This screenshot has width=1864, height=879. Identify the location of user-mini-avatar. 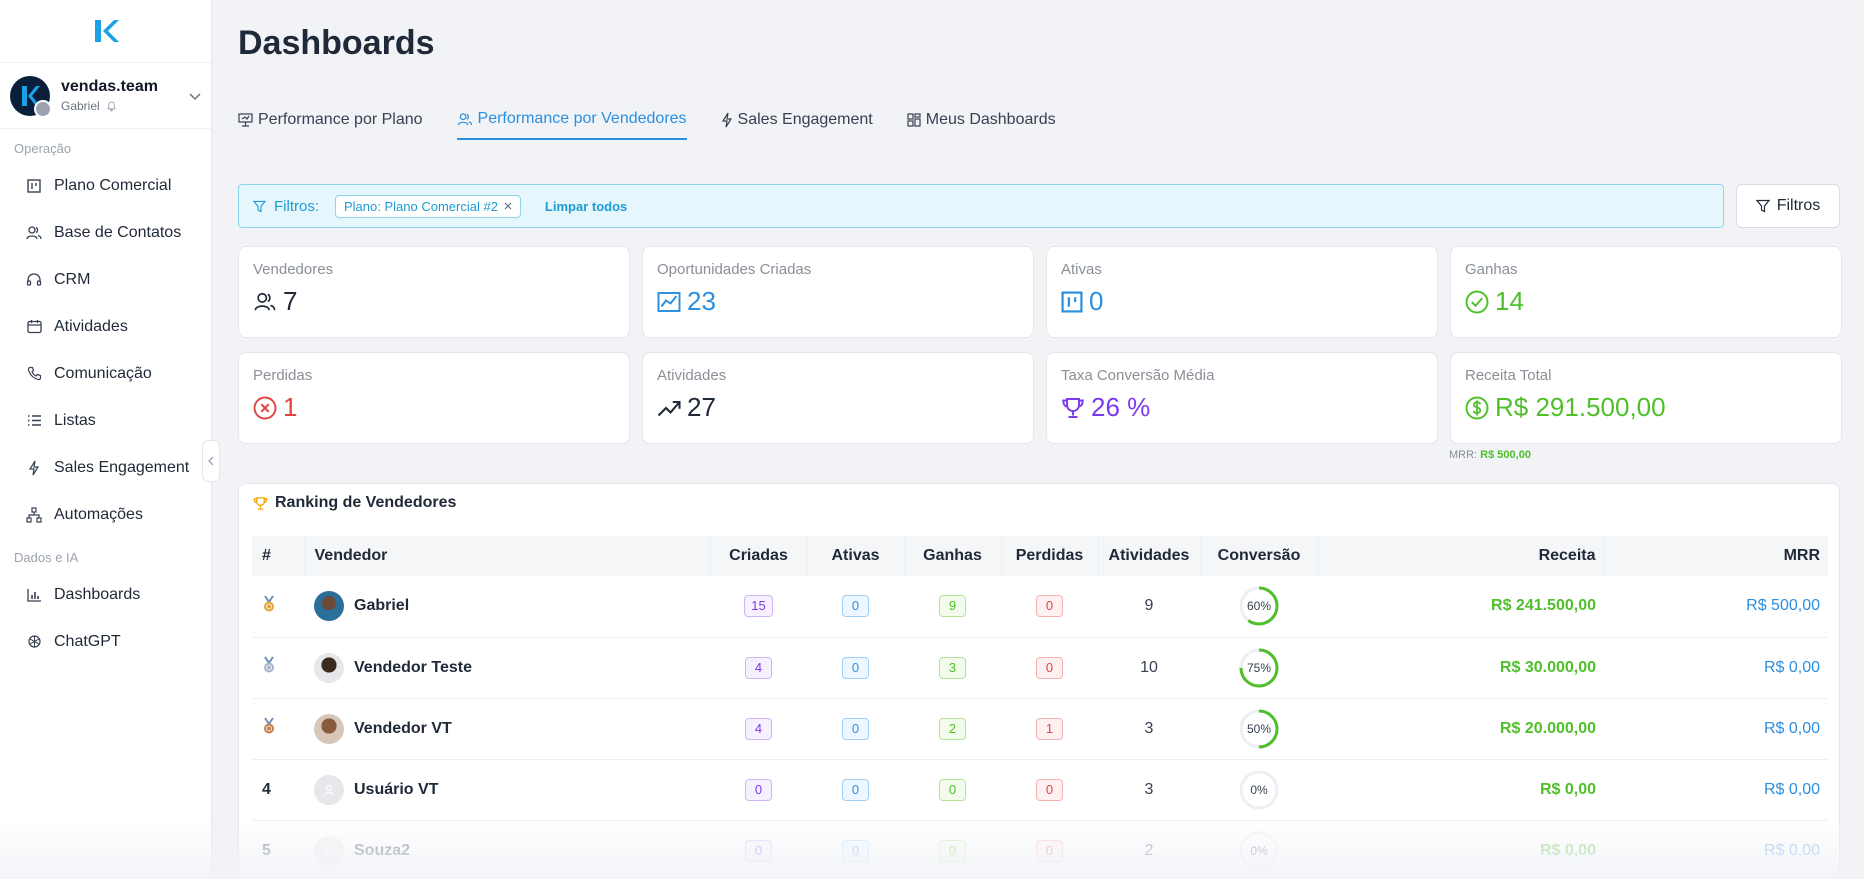
(43, 108).